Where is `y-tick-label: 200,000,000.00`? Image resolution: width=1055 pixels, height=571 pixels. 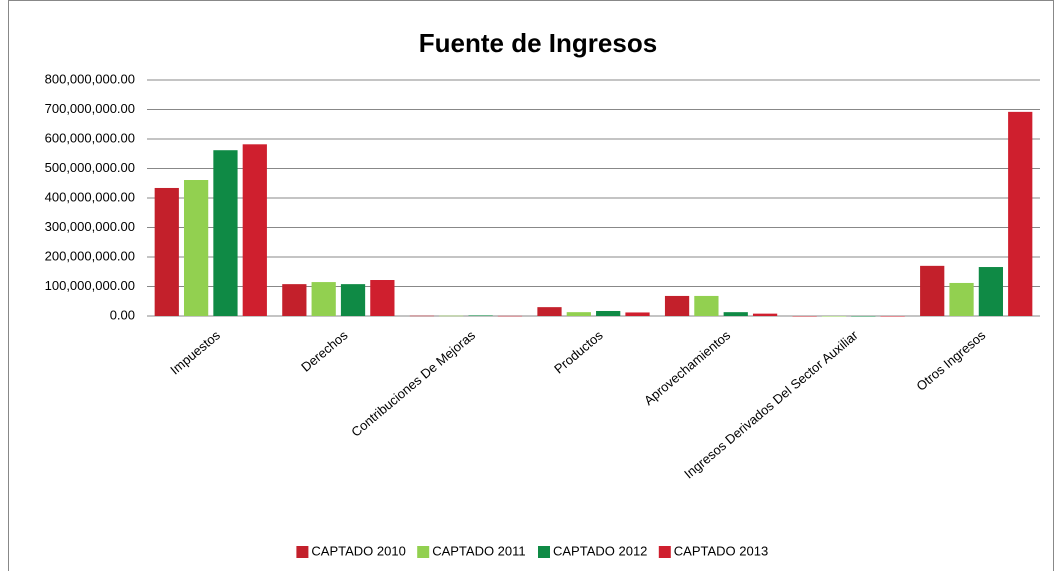
y-tick-label: 200,000,000.00 is located at coordinates (90, 255).